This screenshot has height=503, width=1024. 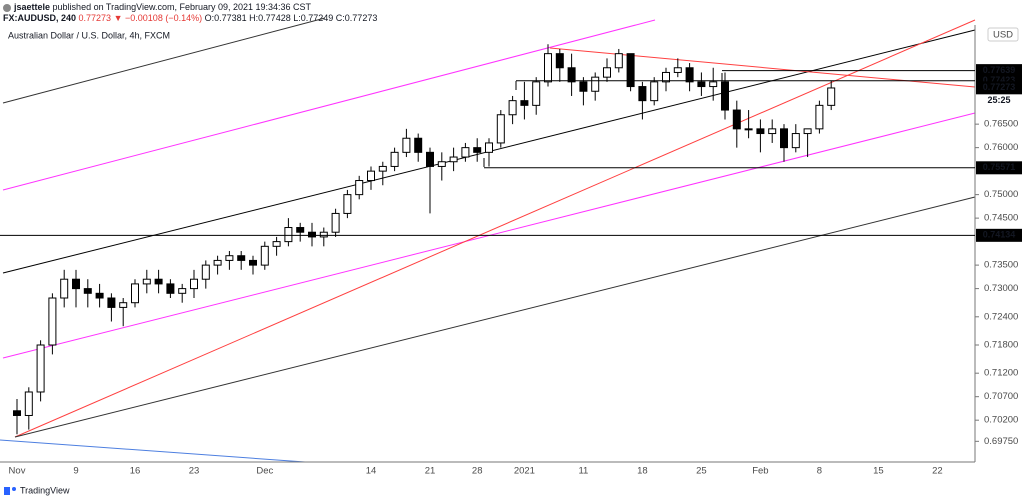 What do you see at coordinates (701, 471) in the screenshot?
I see `x-tick-label: 25` at bounding box center [701, 471].